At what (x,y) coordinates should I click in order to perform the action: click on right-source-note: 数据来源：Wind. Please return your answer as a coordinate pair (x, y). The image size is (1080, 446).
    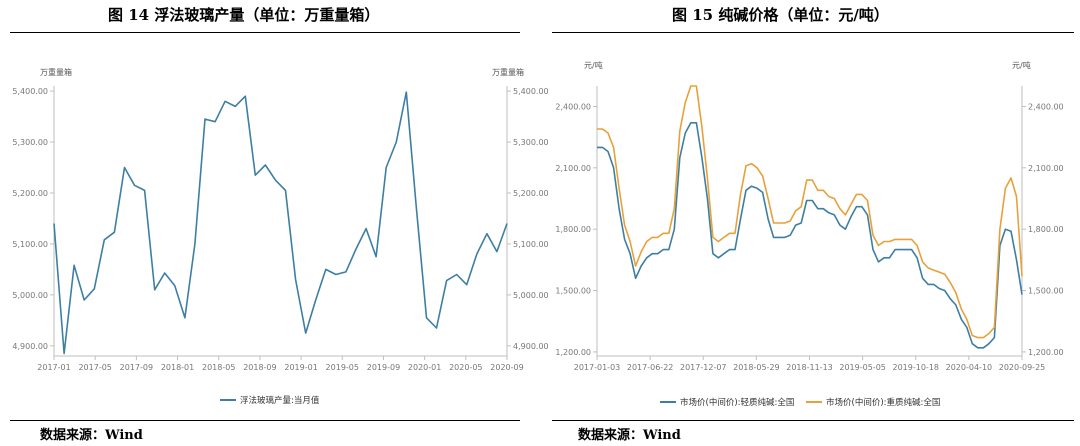
    Looking at the image, I should click on (629, 435).